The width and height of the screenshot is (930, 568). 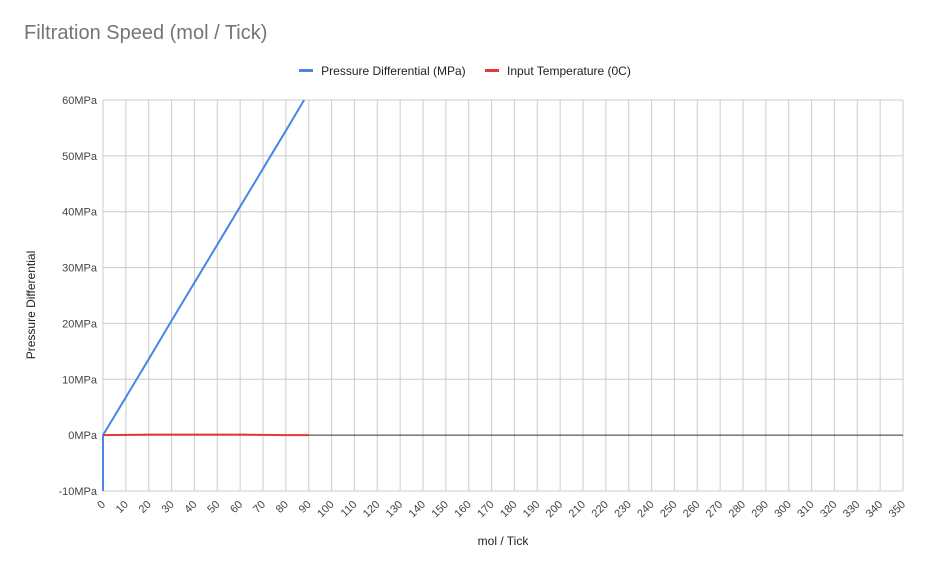 I want to click on legend-swatch-pressure, so click(x=306, y=70).